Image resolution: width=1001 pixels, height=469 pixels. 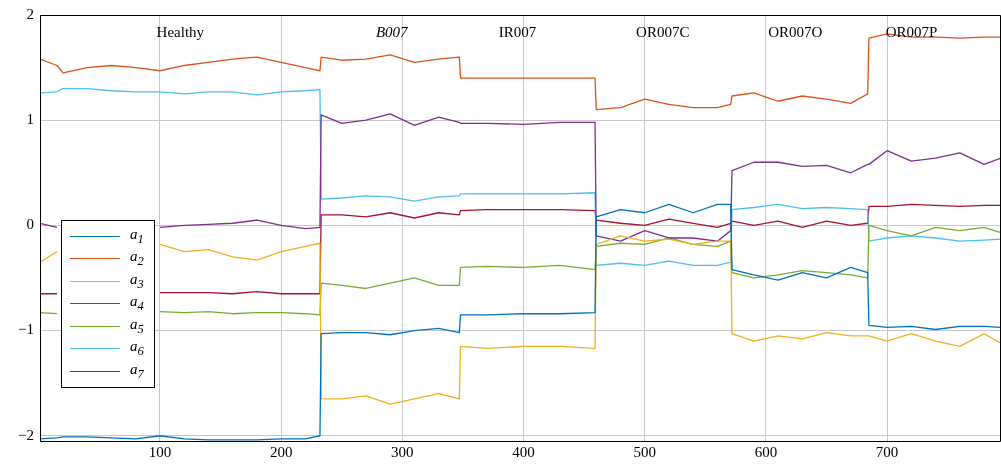 What do you see at coordinates (887, 451) in the screenshot?
I see `x-tick-label: 700` at bounding box center [887, 451].